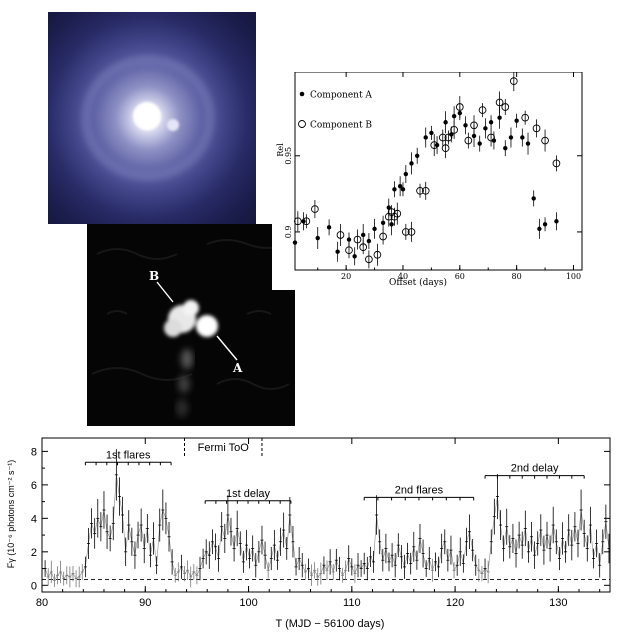 Image resolution: width=620 pixels, height=635 pixels. What do you see at coordinates (34, 586) in the screenshot?
I see `fermi-y-tick-label: 0` at bounding box center [34, 586].